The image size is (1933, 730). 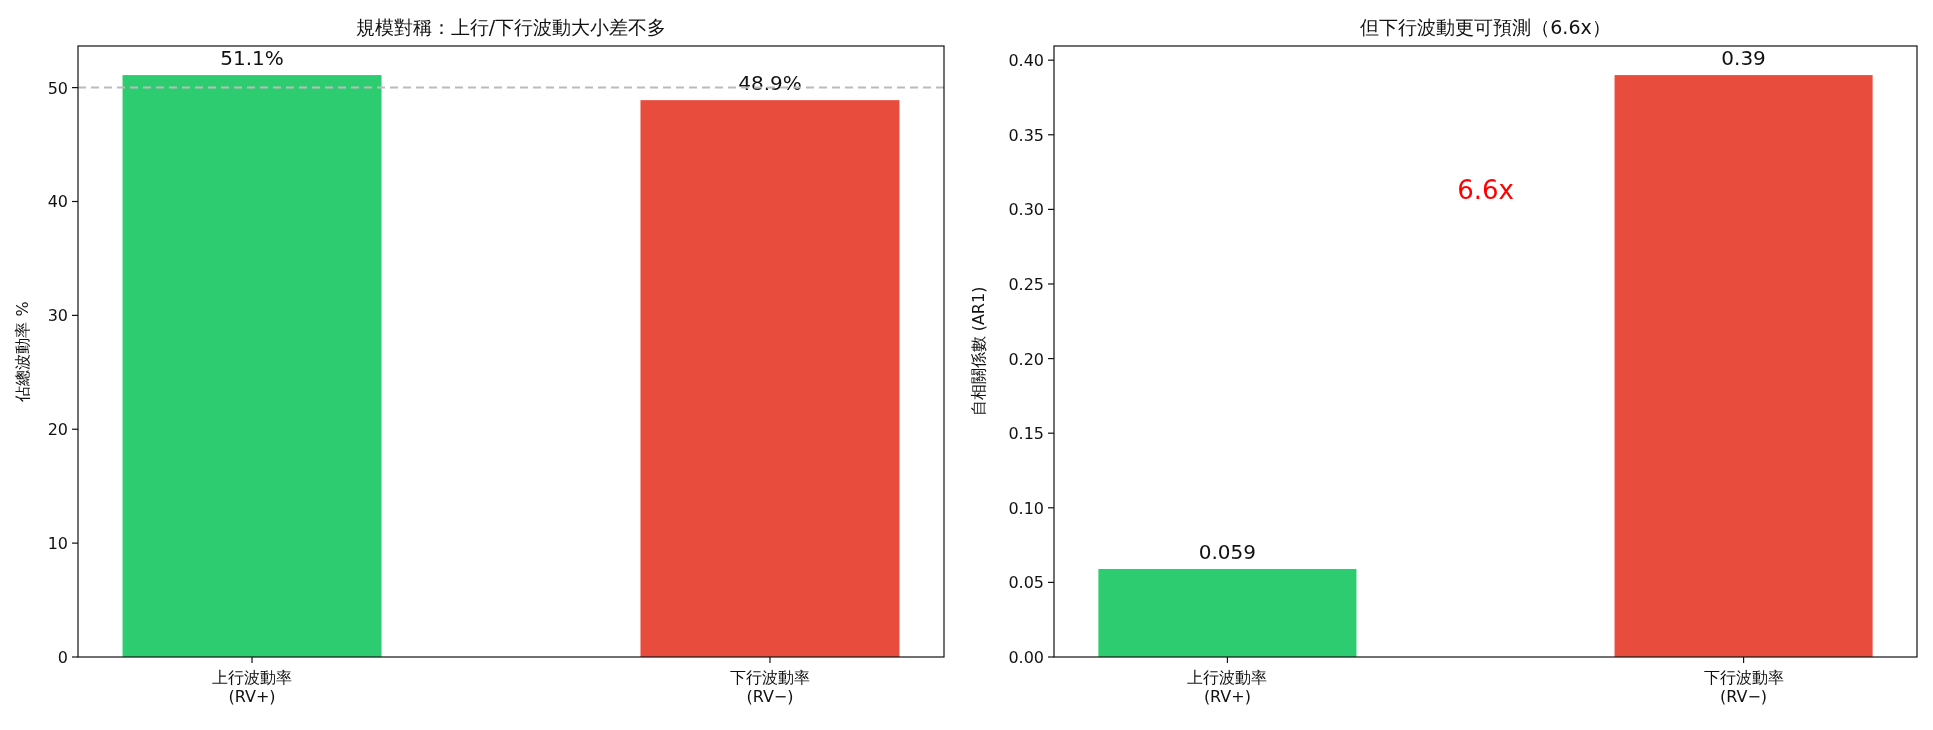 What do you see at coordinates (1026, 508) in the screenshot?
I see `y-tick-label: 0.10` at bounding box center [1026, 508].